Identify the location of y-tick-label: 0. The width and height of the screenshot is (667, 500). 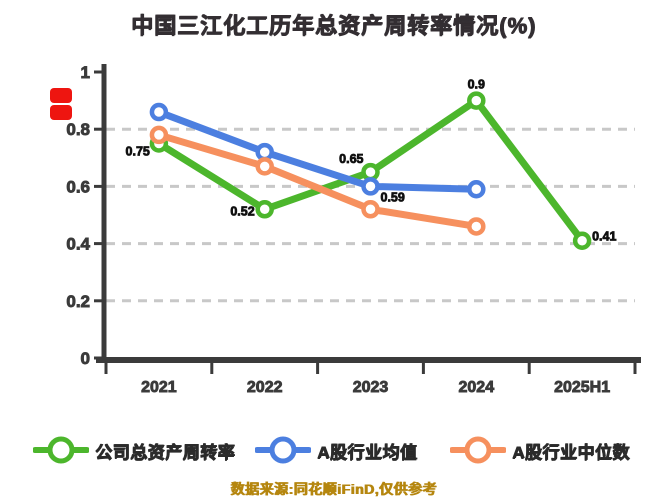
(85, 358).